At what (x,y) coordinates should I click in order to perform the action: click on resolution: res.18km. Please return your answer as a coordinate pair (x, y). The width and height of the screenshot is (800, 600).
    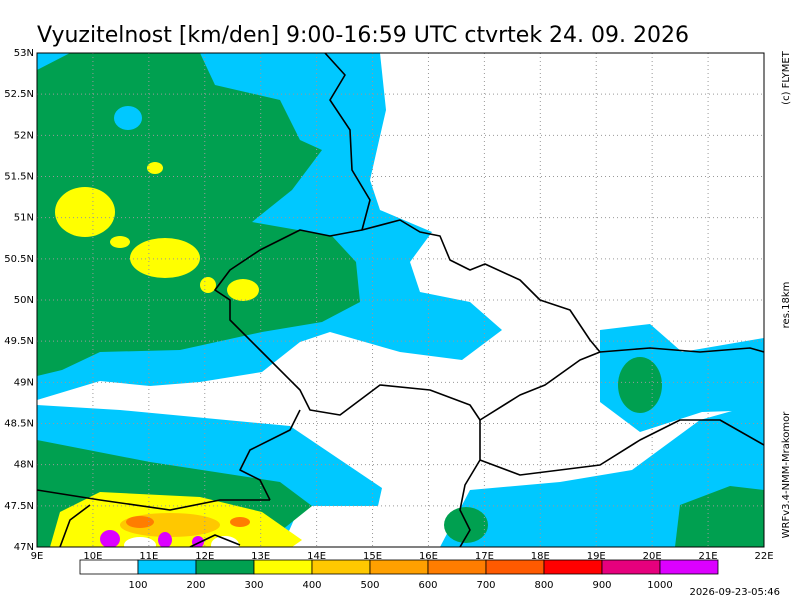
    Looking at the image, I should click on (786, 305).